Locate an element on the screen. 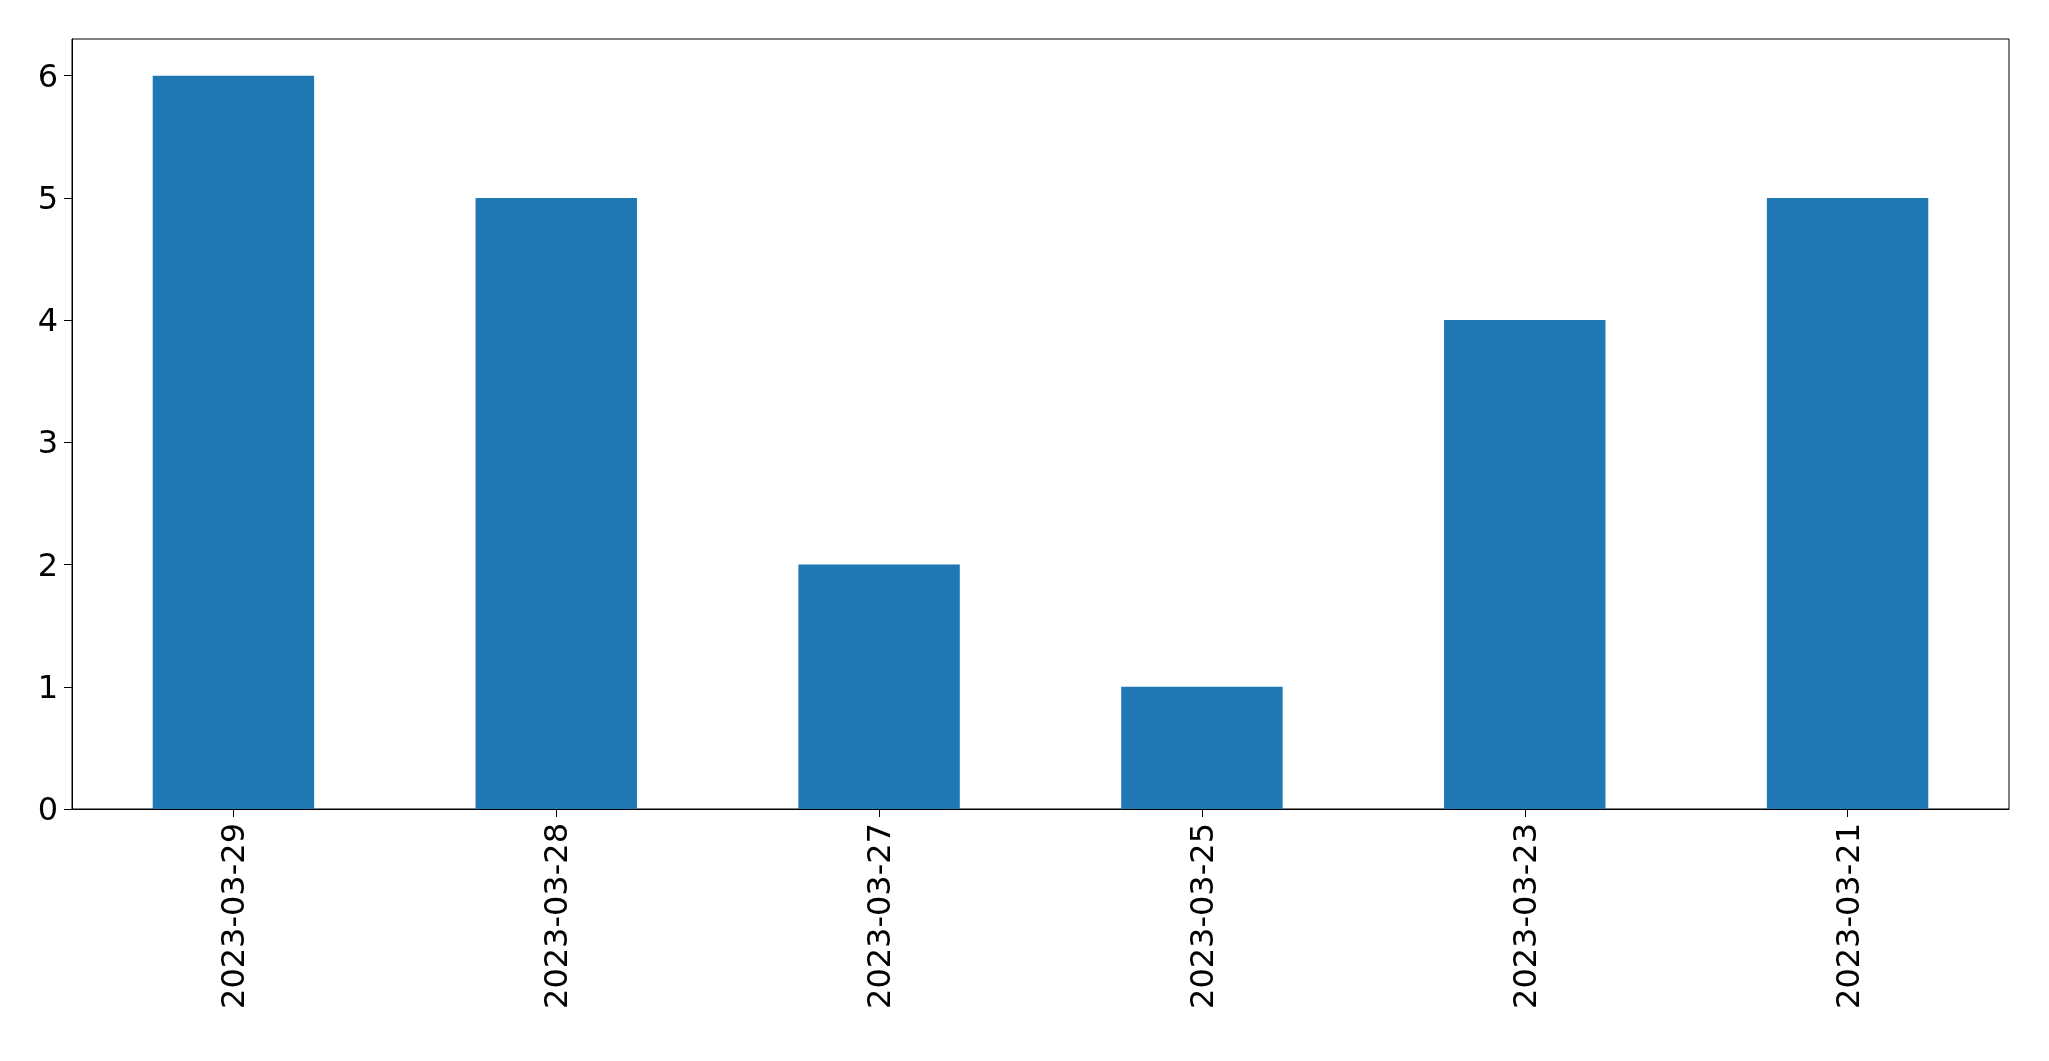 The image size is (2049, 1061). x-tick-label: 2023-03-25 is located at coordinates (1201, 916).